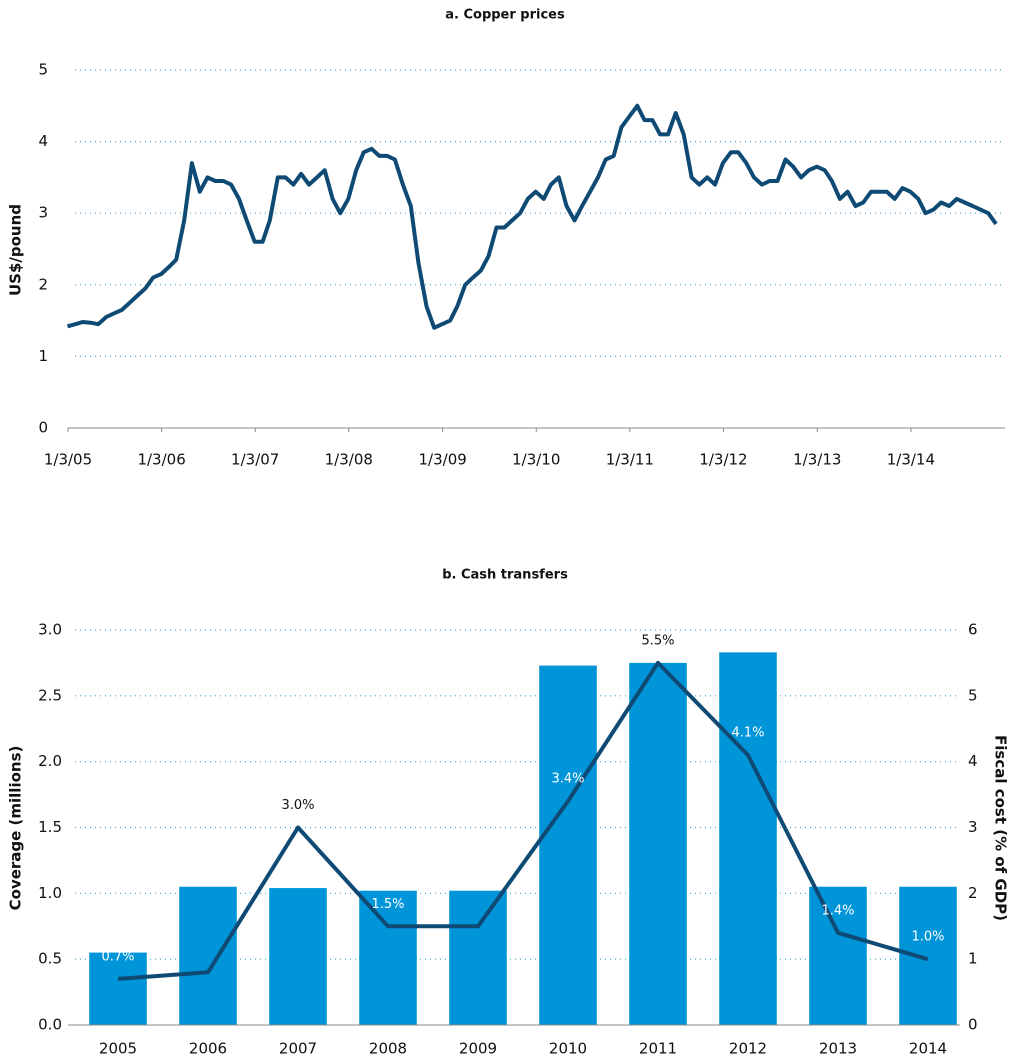 The width and height of the screenshot is (1011, 1060). Describe the element at coordinates (68, 460) in the screenshot. I see `x-tick-label: 1/3/05` at that location.